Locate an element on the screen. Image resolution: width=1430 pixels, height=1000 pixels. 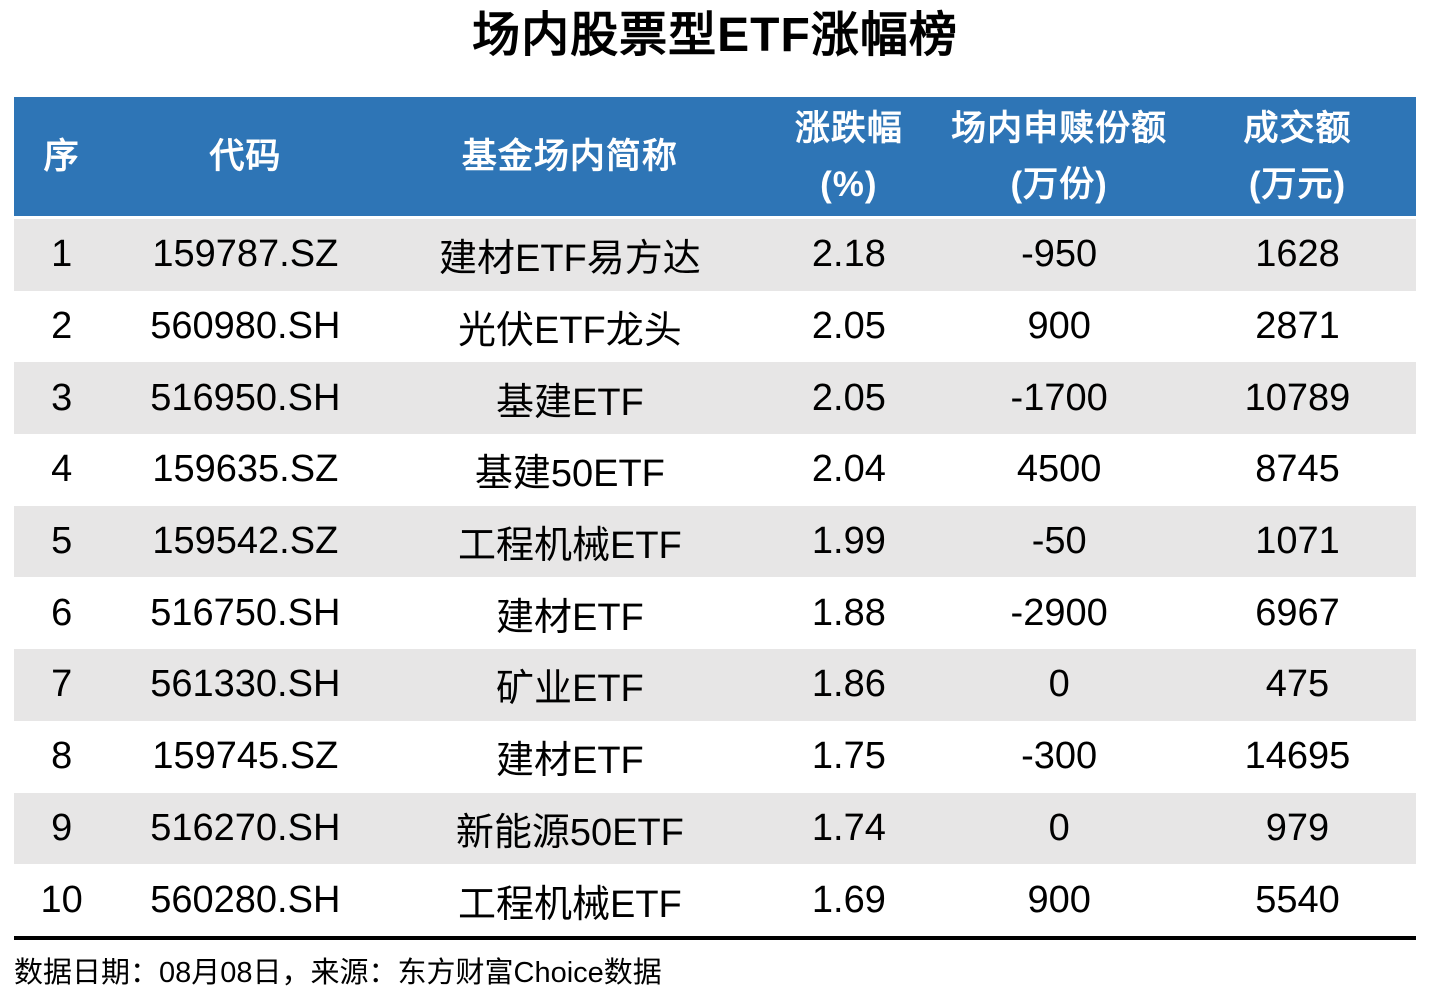
cell-name: 基建ETF is located at coordinates (569, 402).